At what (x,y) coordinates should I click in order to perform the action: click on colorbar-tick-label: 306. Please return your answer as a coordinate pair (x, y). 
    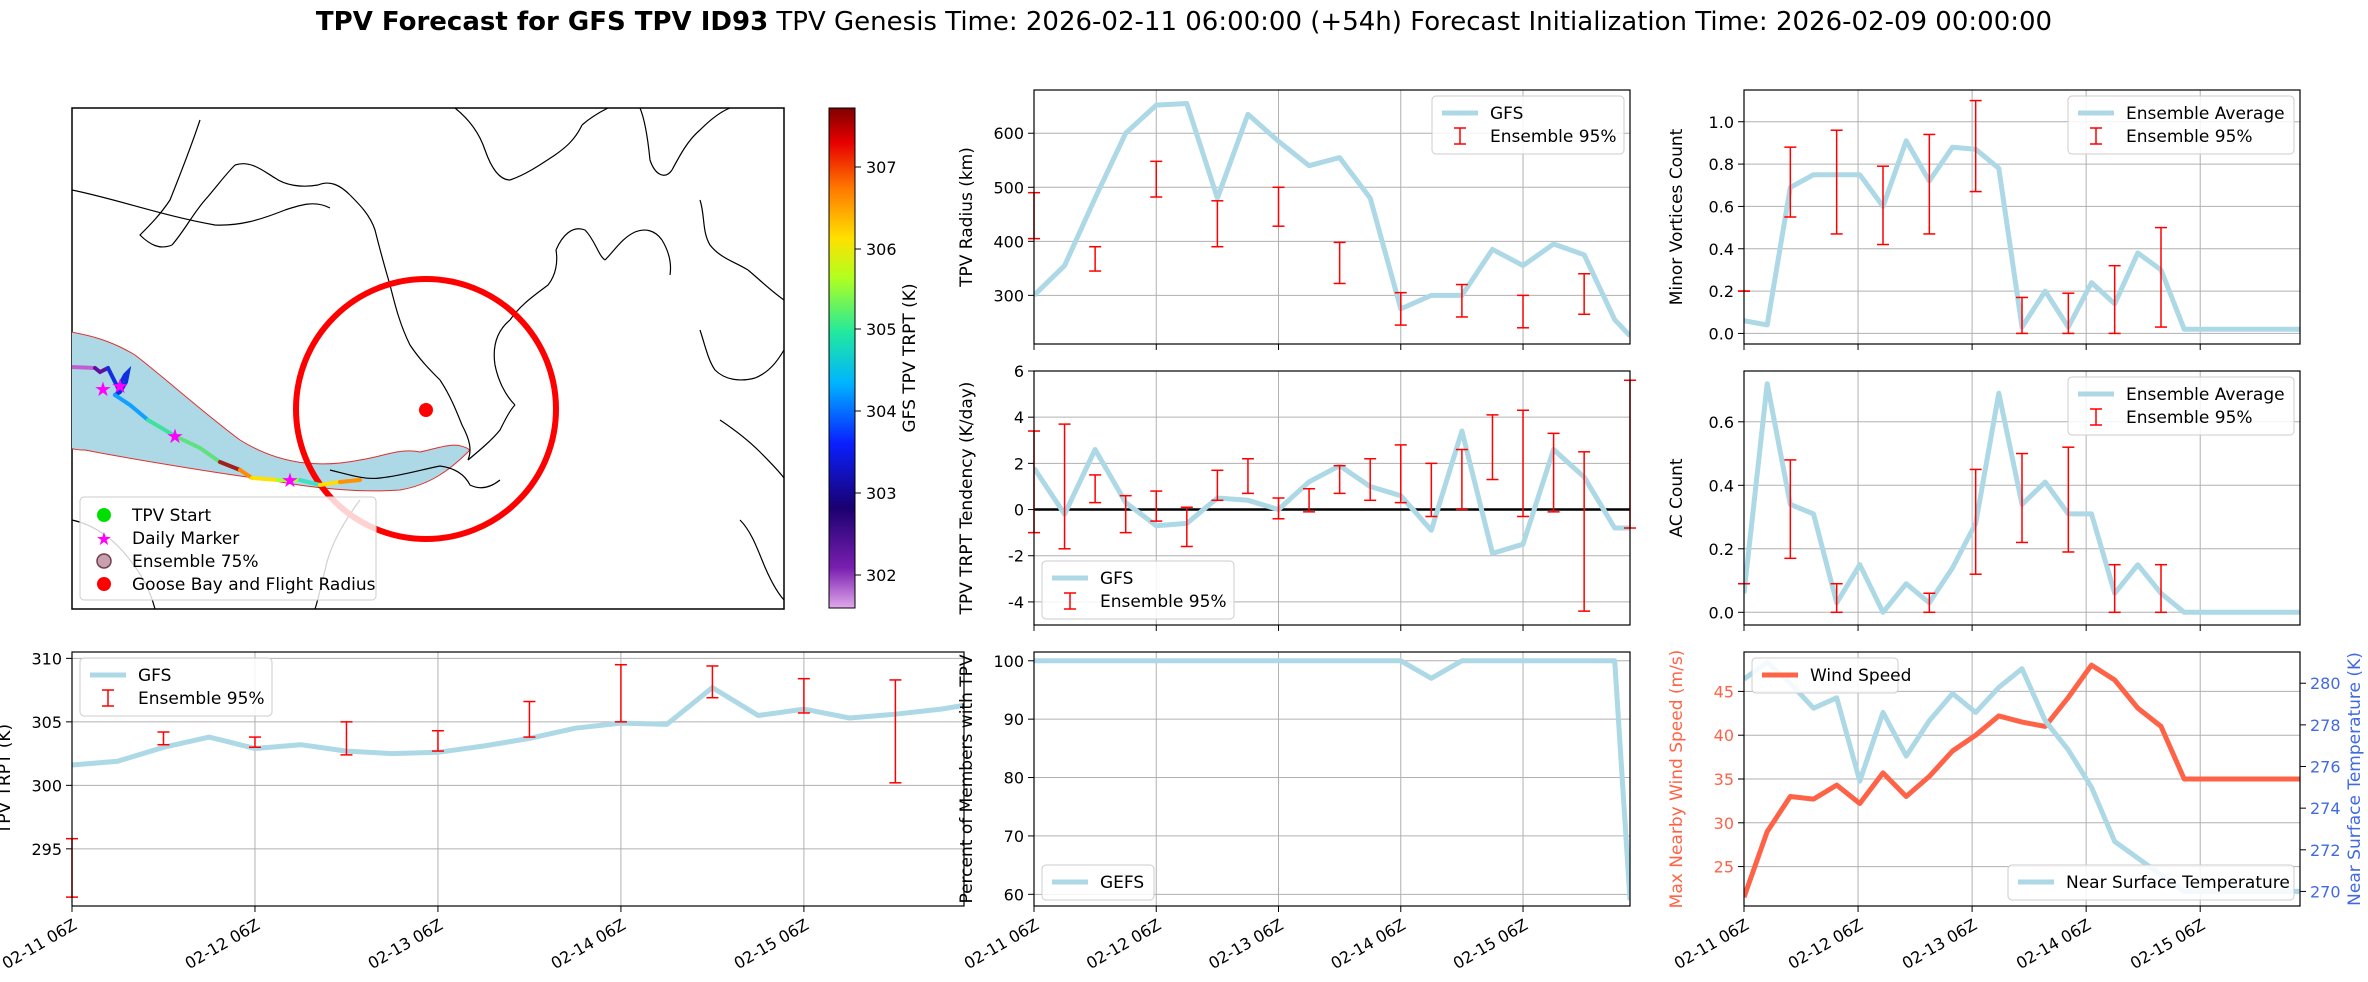
    Looking at the image, I should click on (881, 249).